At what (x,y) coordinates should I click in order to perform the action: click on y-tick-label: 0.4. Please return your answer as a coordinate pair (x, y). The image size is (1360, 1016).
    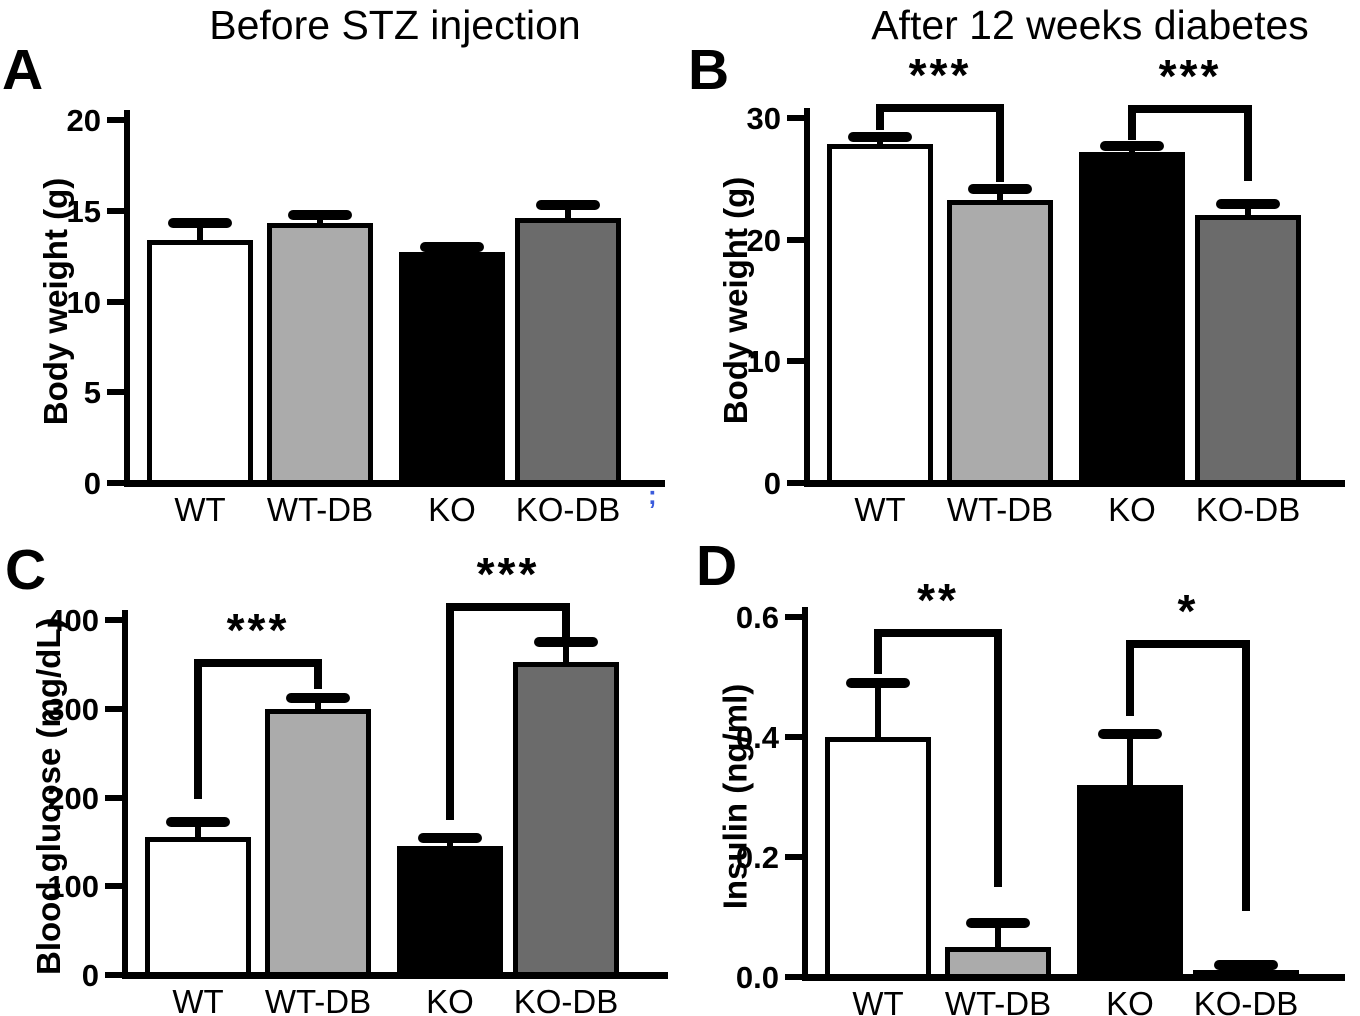
    Looking at the image, I should click on (757, 737).